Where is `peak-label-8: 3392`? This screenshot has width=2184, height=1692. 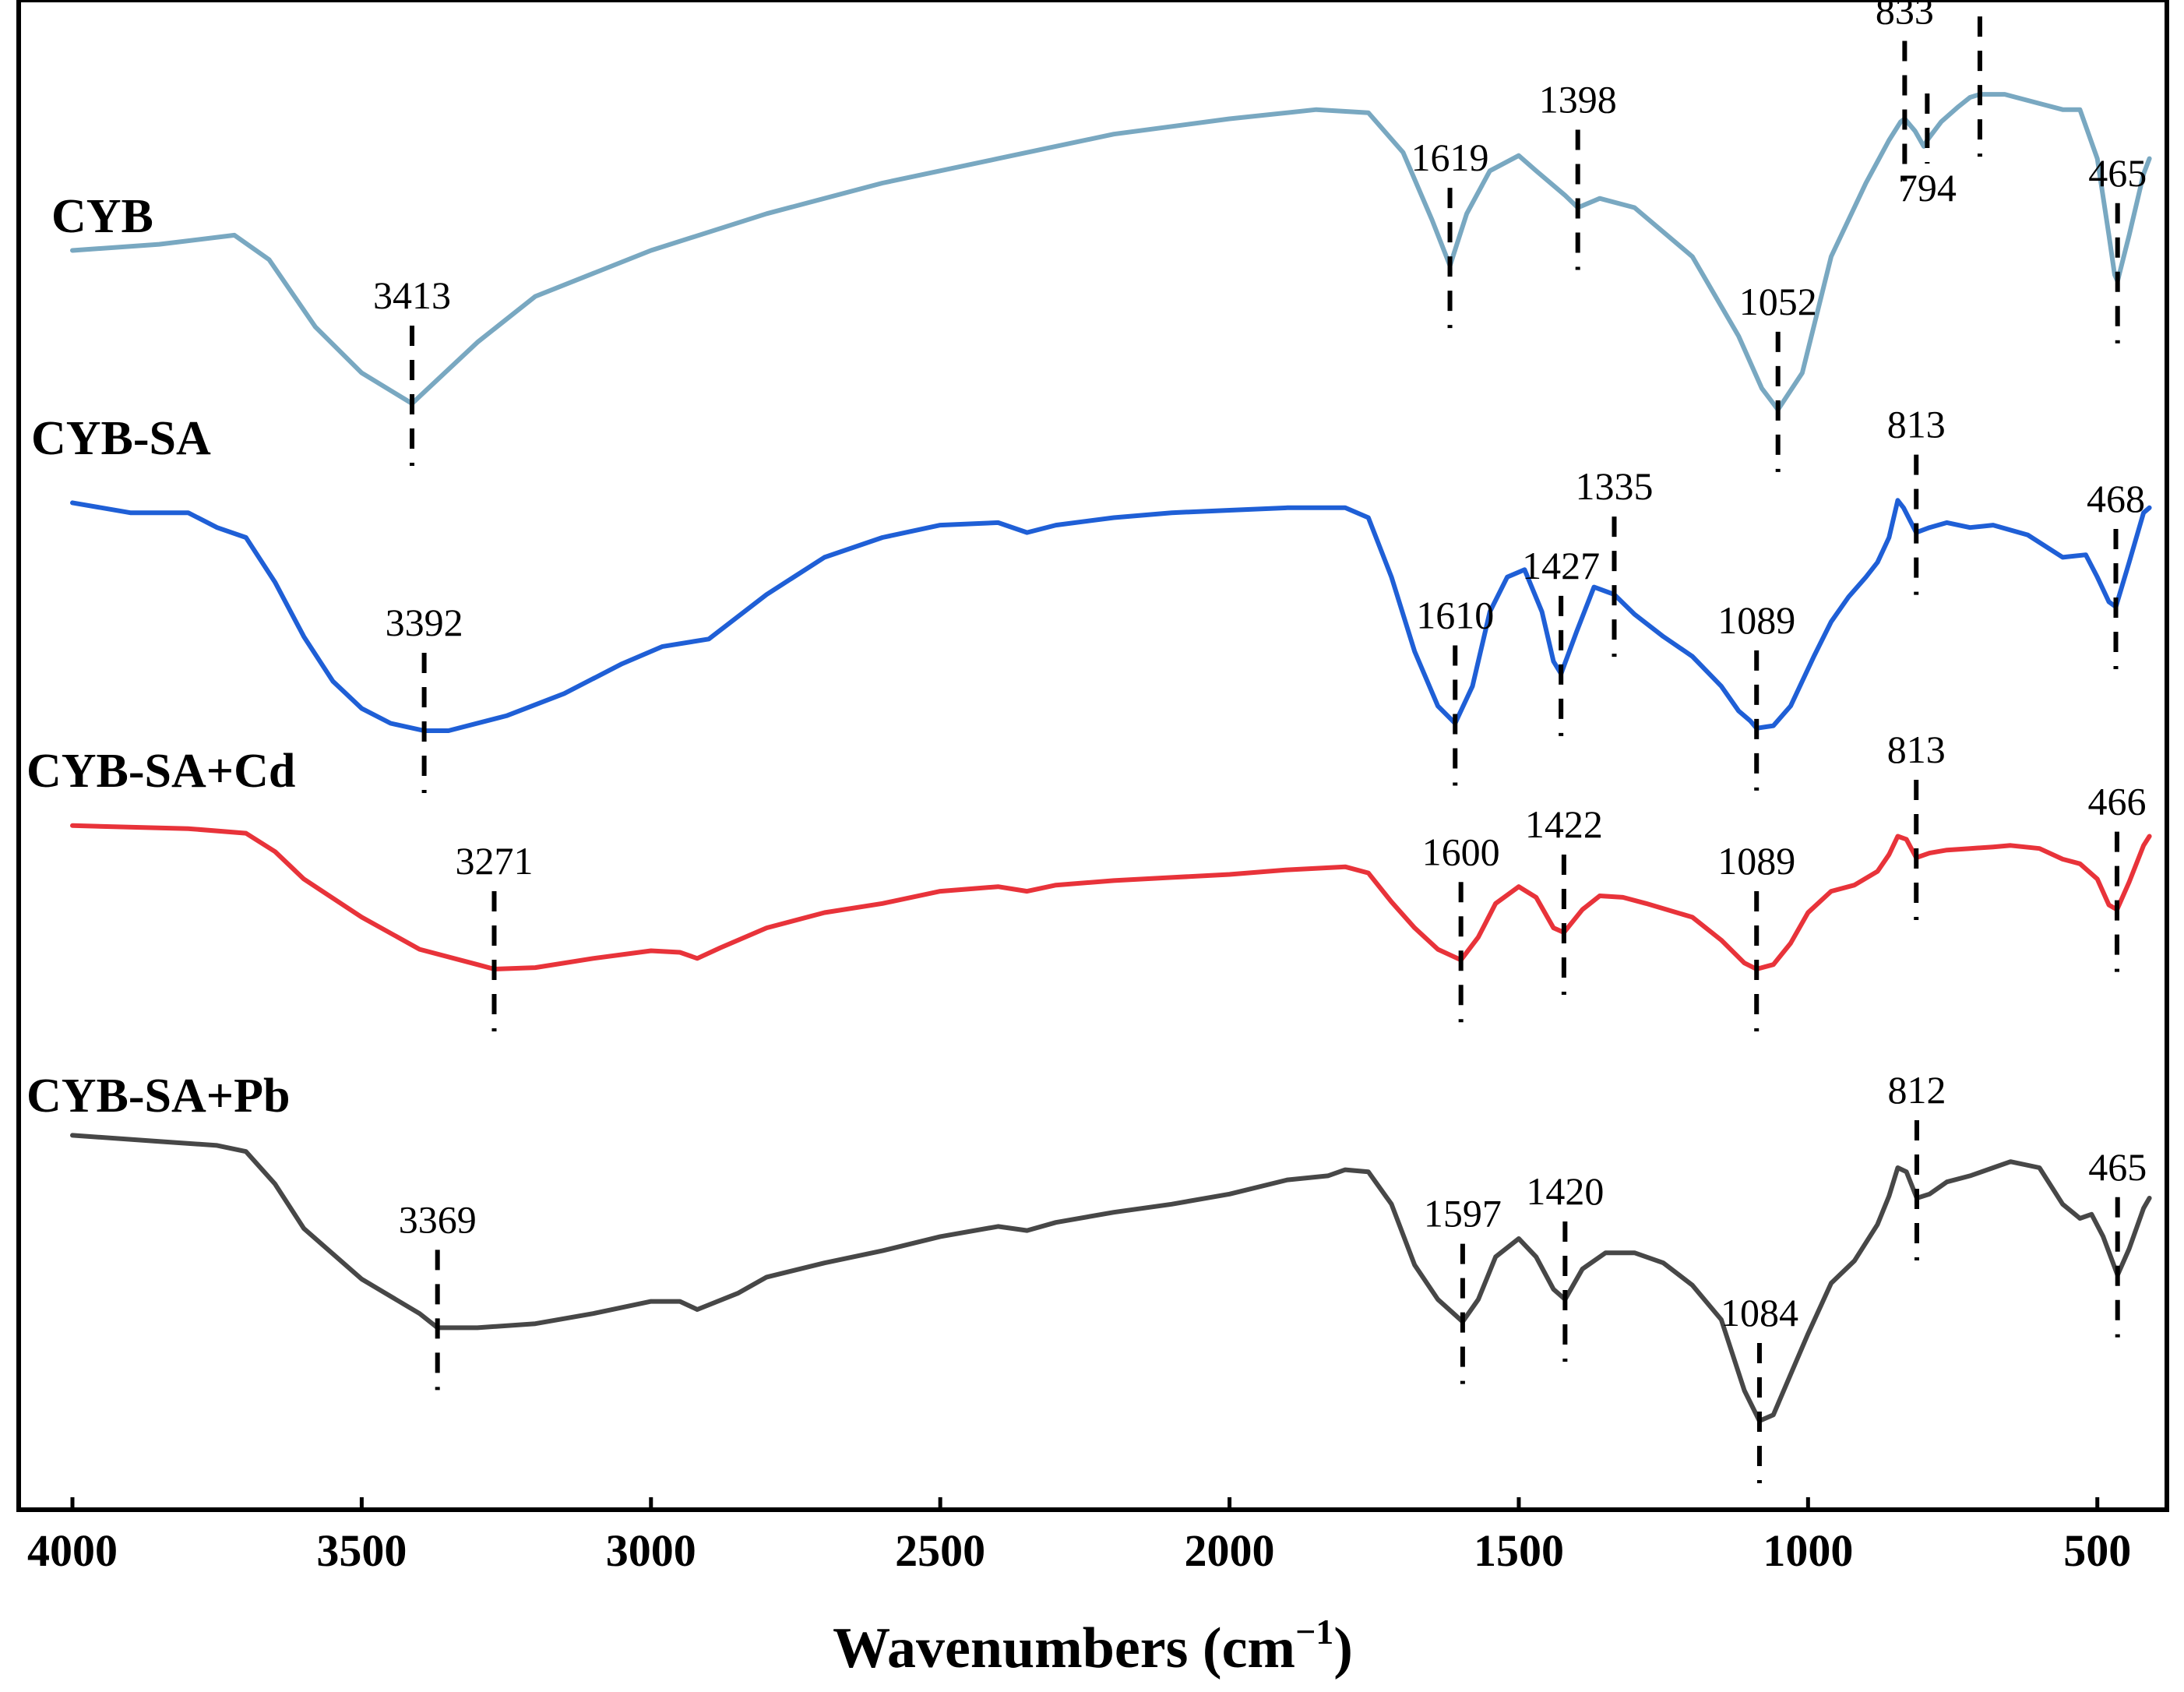 peak-label-8: 3392 is located at coordinates (424, 622).